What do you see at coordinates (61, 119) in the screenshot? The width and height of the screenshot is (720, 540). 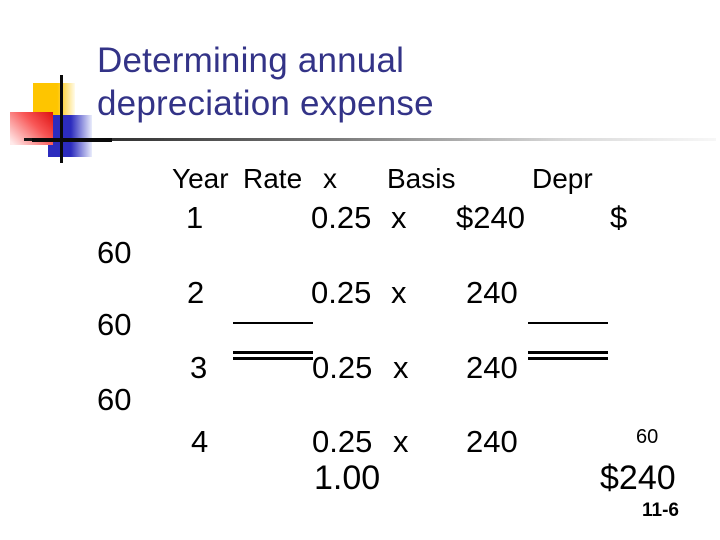 I see `logo-vertical-line` at bounding box center [61, 119].